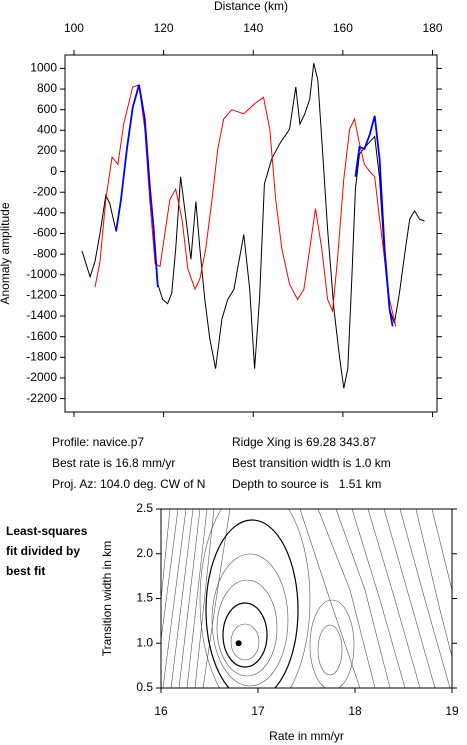  Describe the element at coordinates (161, 711) in the screenshot. I see `x-tick-label: 16` at that location.